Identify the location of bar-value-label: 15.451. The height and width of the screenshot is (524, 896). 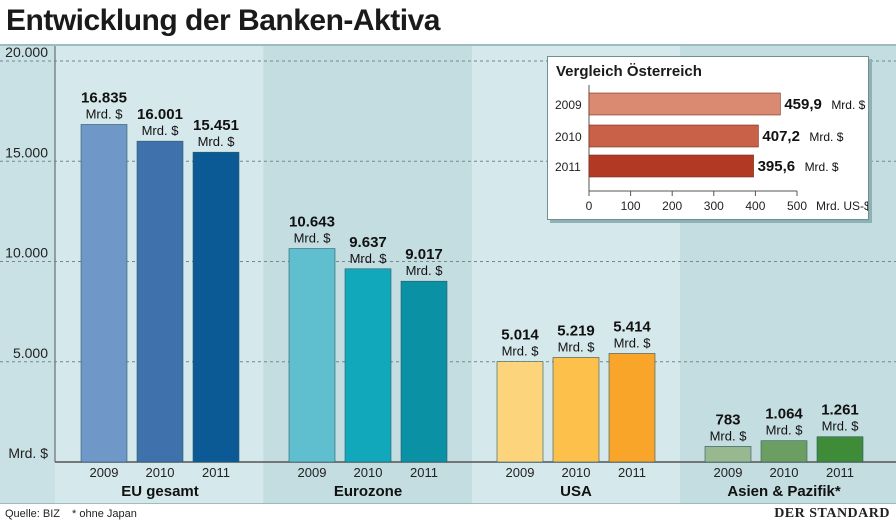
(216, 125).